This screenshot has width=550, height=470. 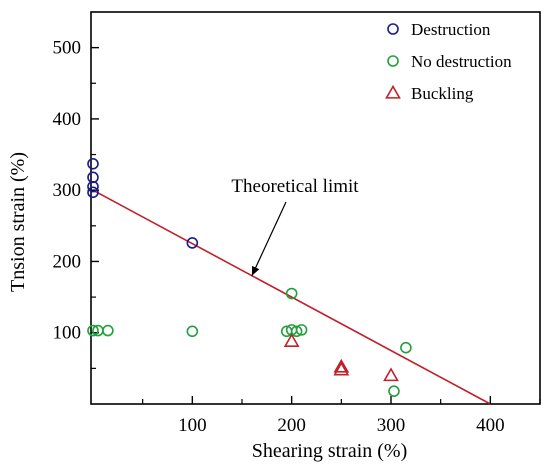 I want to click on y-axis: 100 200 300 400 500, so click(x=76, y=203).